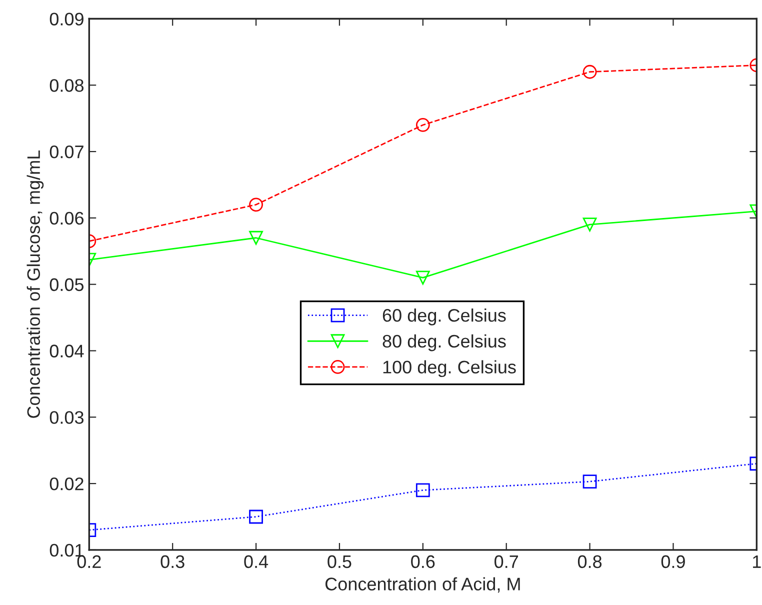 The height and width of the screenshot is (605, 762). What do you see at coordinates (67, 417) in the screenshot?
I see `y-tick-label: 0.03` at bounding box center [67, 417].